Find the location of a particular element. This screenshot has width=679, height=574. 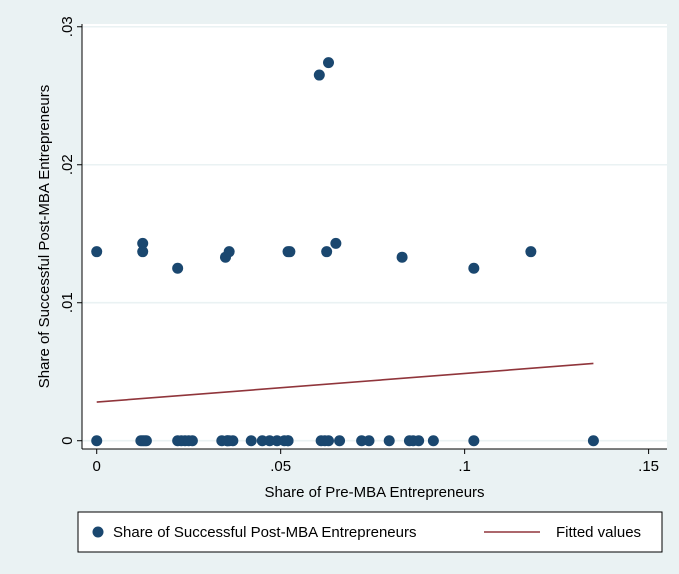

x-tick-label-3: .15 is located at coordinates (648, 466).